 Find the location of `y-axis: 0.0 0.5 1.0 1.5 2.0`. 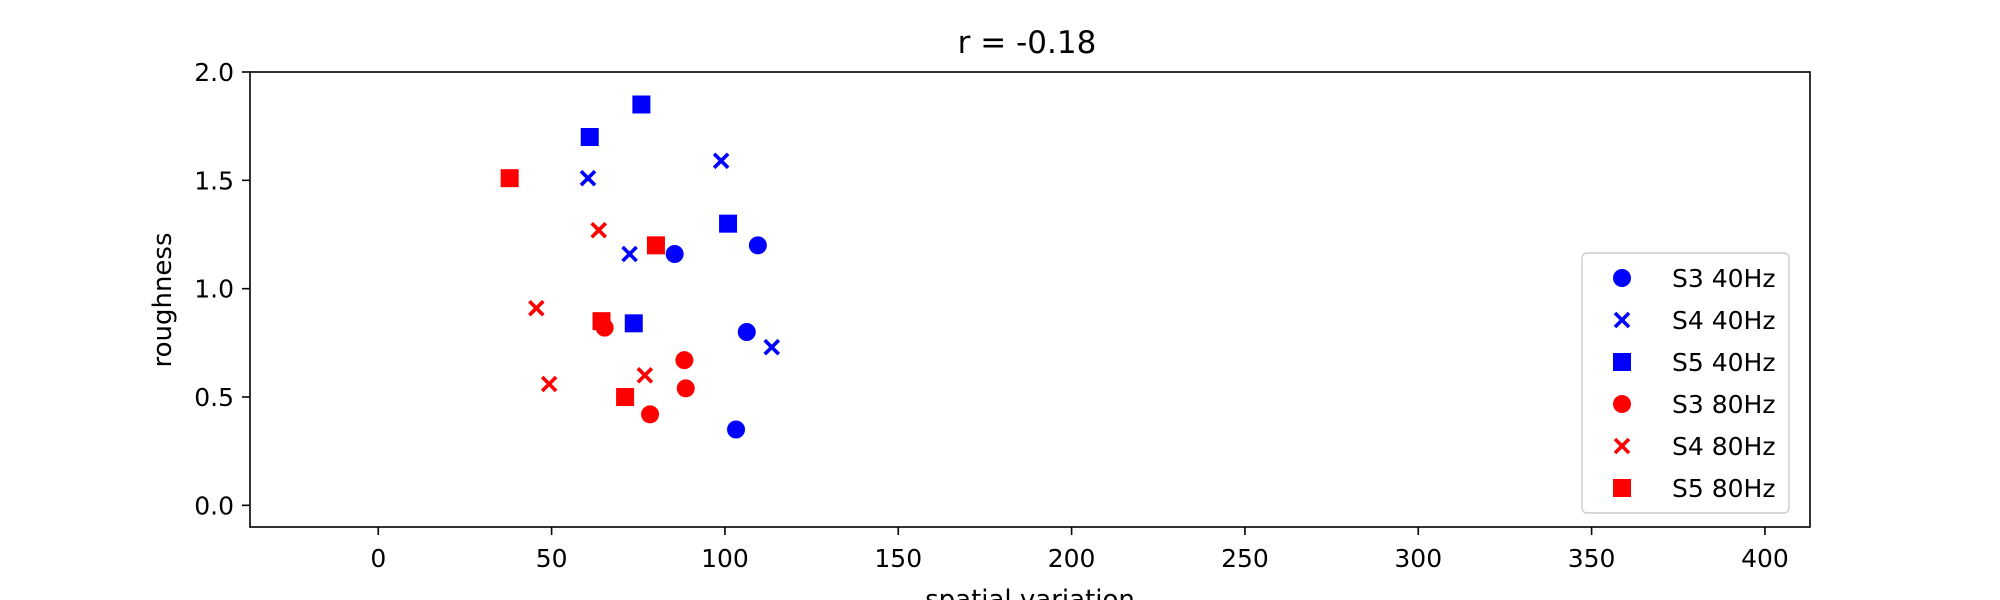

y-axis: 0.0 0.5 1.0 1.5 2.0 is located at coordinates (222, 289).